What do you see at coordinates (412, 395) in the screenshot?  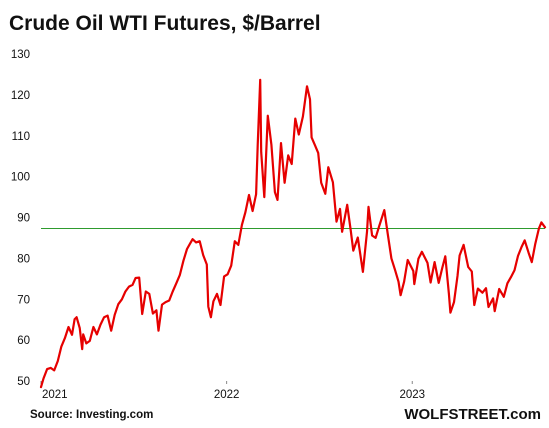 I see `x-tick-label: 2023` at bounding box center [412, 395].